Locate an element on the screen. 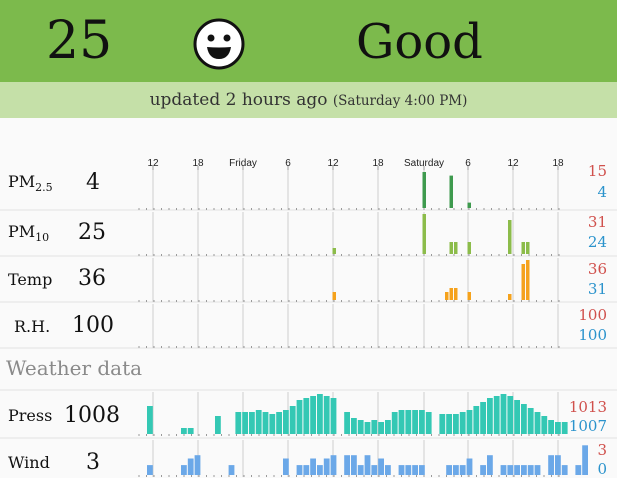  row-label-pm25: PM2.5 is located at coordinates (30, 183).